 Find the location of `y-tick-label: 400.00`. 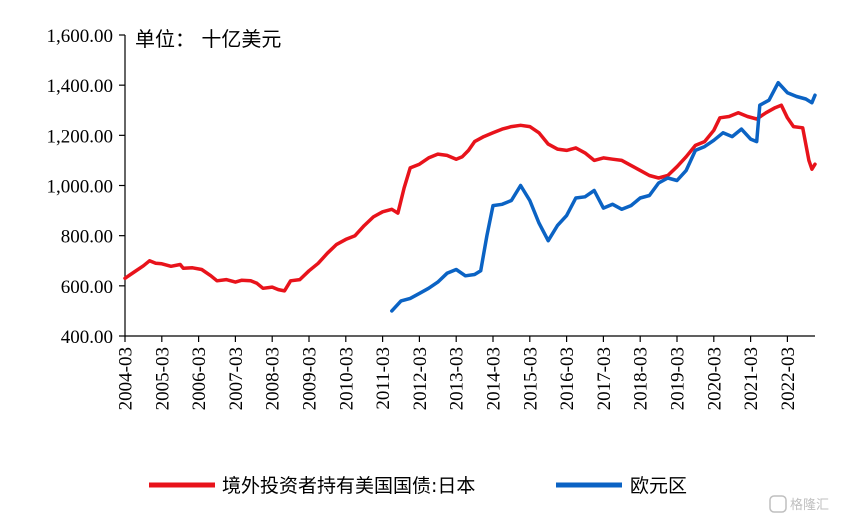

y-tick-label: 400.00 is located at coordinates (87, 337).